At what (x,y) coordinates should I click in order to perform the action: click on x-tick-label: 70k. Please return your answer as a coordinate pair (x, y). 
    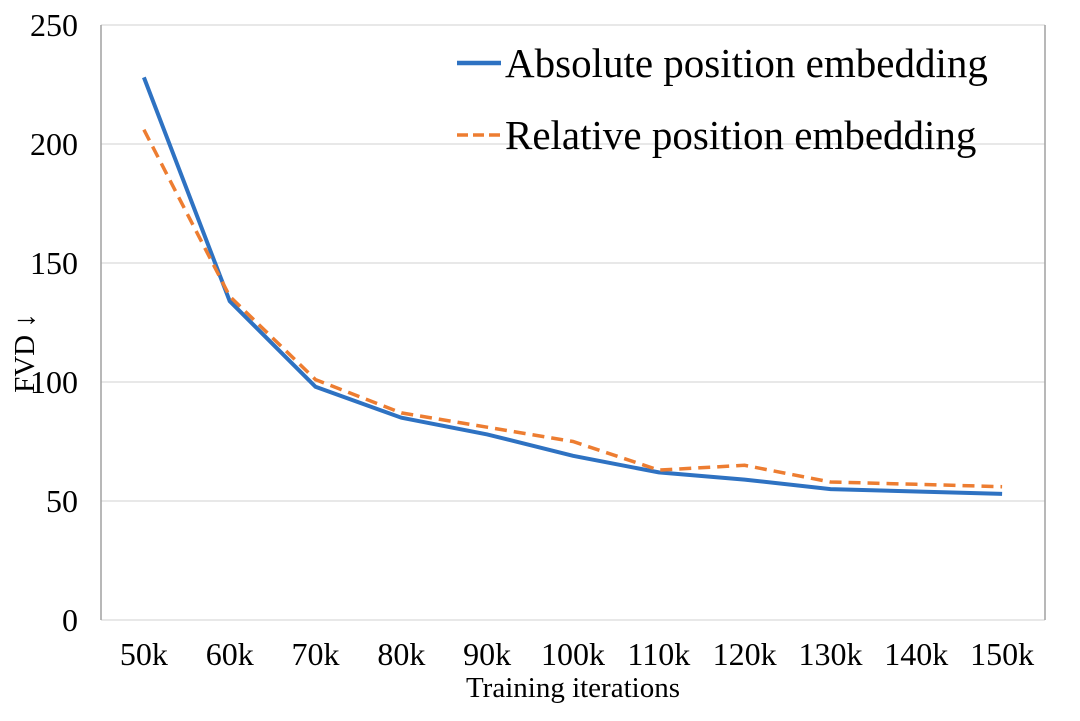
    Looking at the image, I should click on (315, 654).